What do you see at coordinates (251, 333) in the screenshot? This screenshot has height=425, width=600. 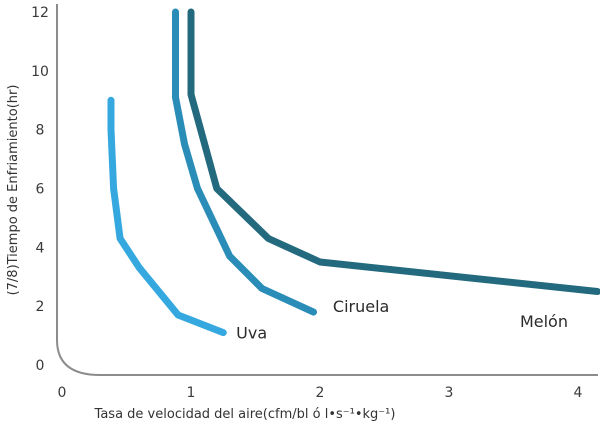 I see `series-label-uva: Uva` at bounding box center [251, 333].